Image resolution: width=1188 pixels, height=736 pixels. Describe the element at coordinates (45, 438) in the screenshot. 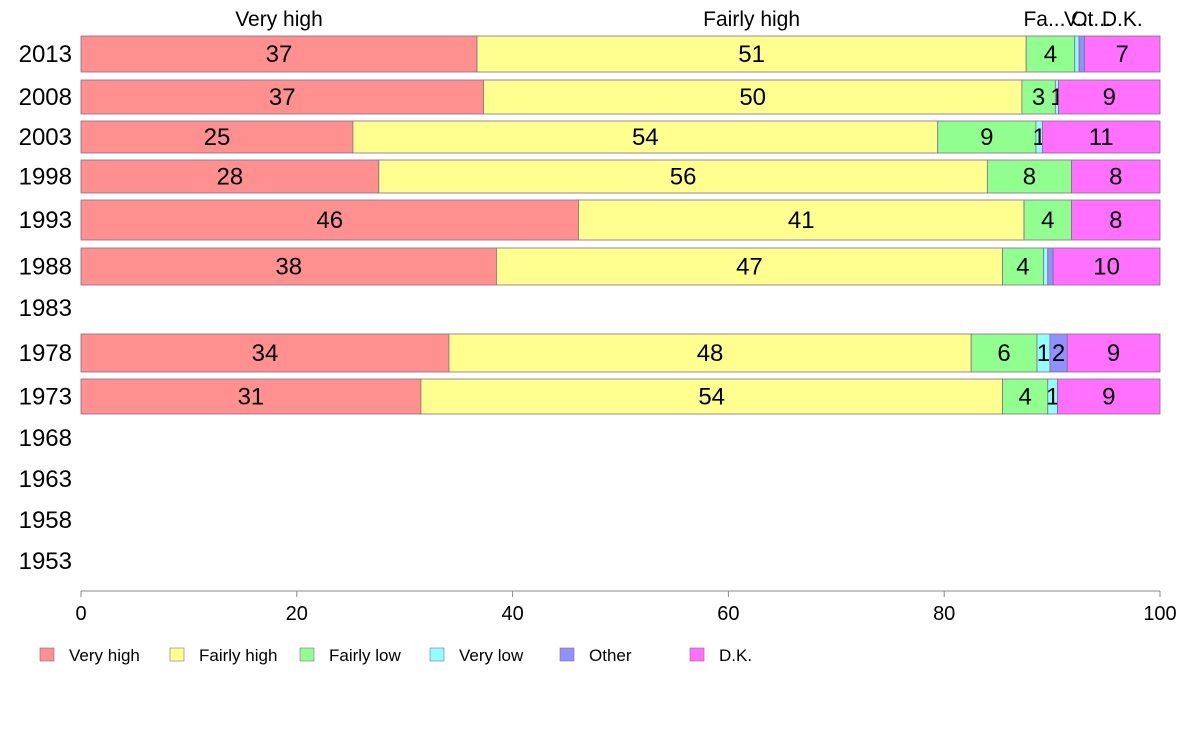

I see `year-label: 1968` at that location.